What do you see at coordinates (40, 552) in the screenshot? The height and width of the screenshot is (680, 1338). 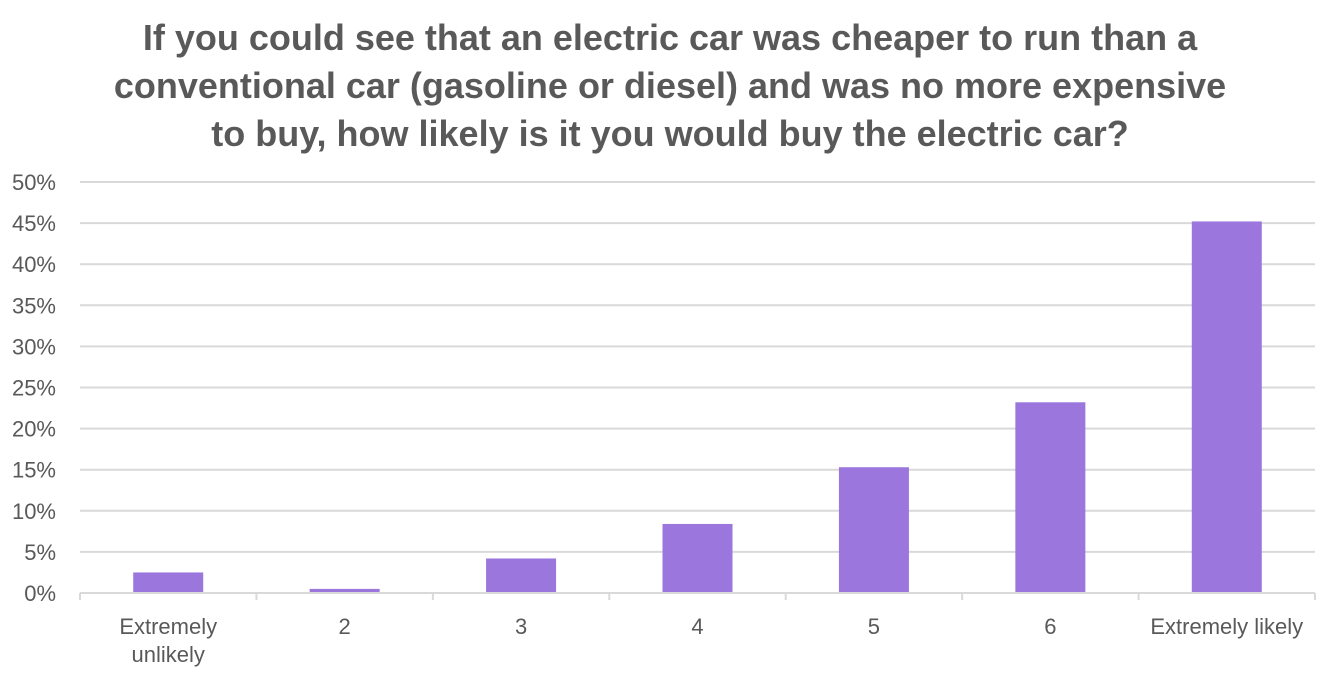 I see `y-tick-label: 5%` at bounding box center [40, 552].